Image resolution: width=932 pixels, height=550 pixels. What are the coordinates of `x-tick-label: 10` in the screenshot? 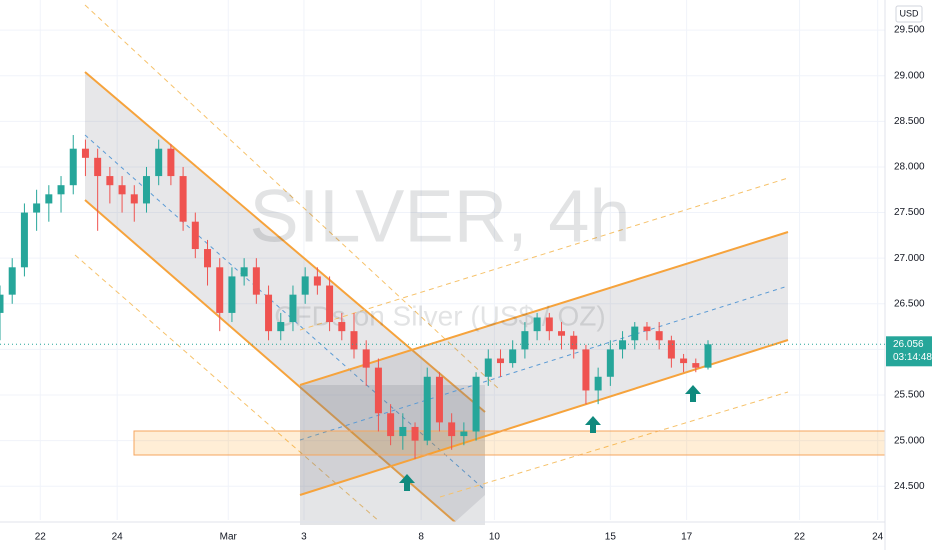 It's located at (495, 537).